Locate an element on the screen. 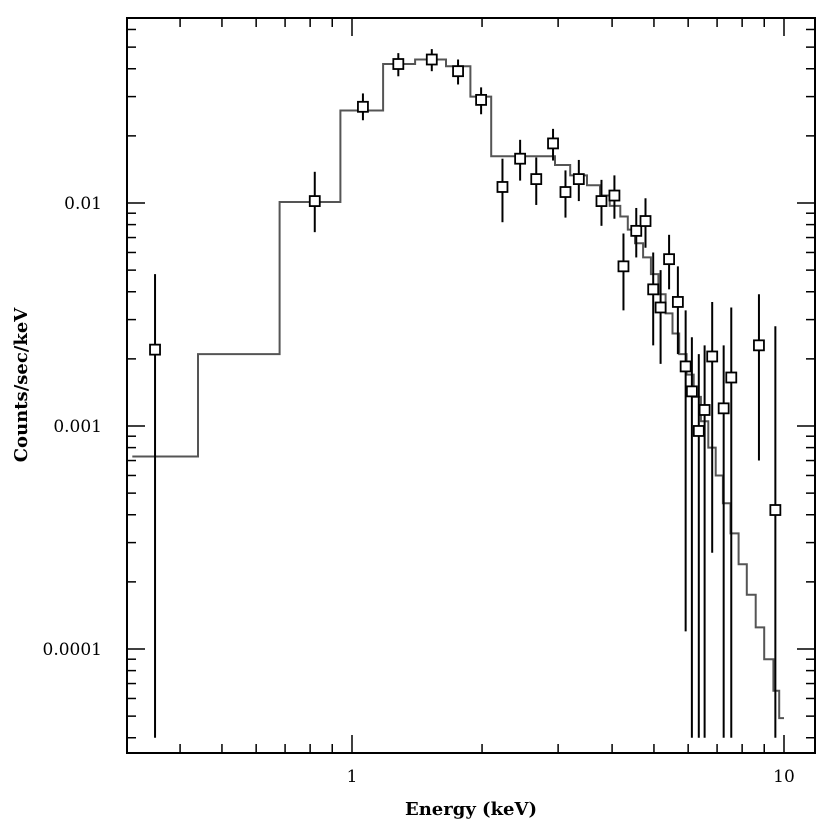 The width and height of the screenshot is (830, 837). y-axis-label: Counts/sec/keV is located at coordinates (21, 385).